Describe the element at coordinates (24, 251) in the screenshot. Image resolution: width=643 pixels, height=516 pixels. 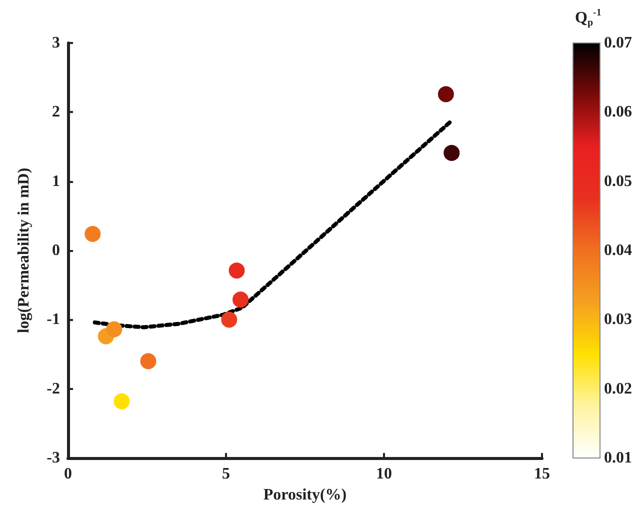
I see `y-axis-title: log(Permeability in mD)` at that location.